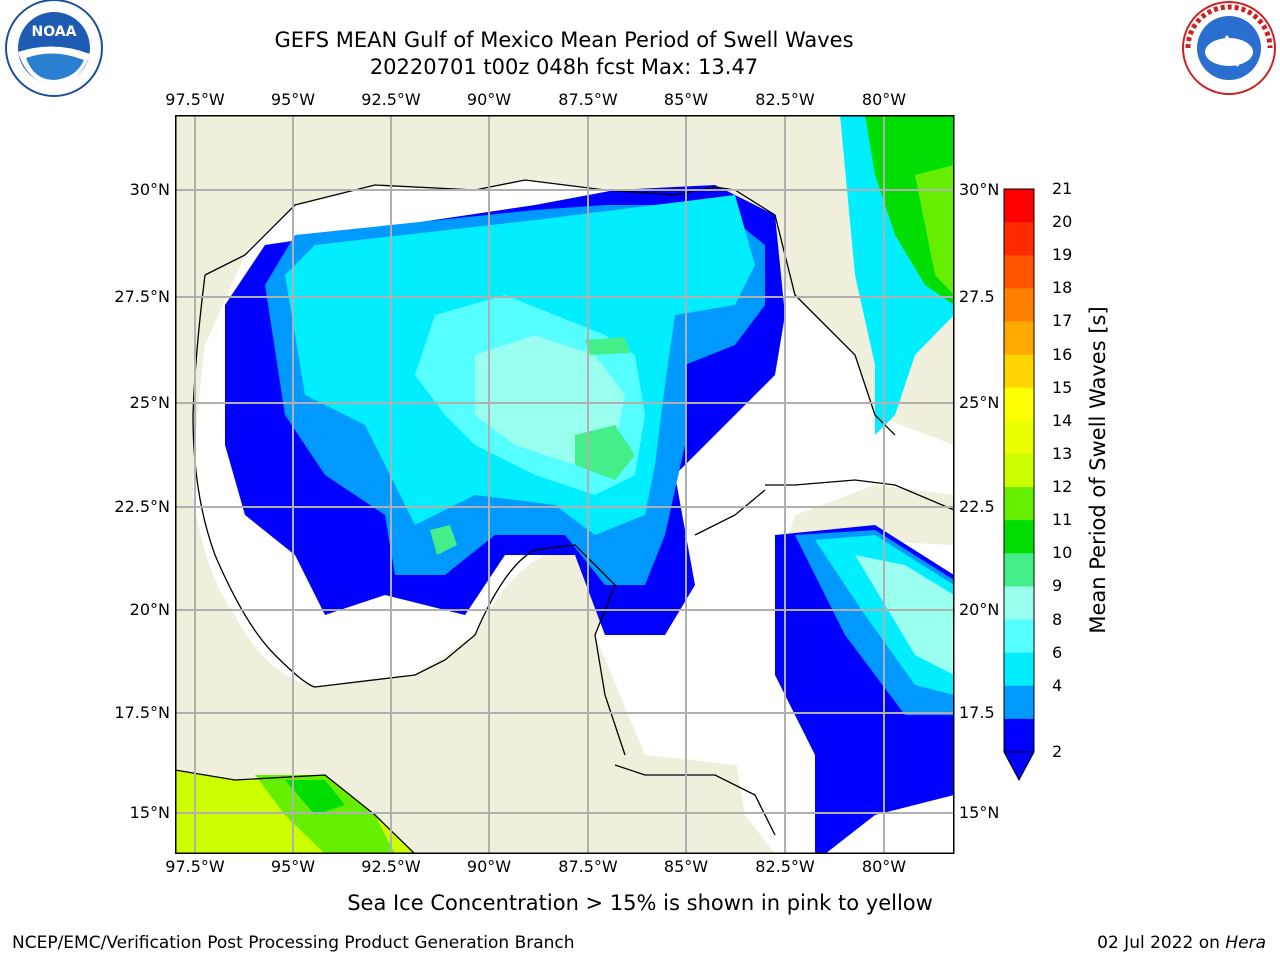 The width and height of the screenshot is (1280, 960). Describe the element at coordinates (686, 866) in the screenshot. I see `lon-label-bottom: 85°W` at that location.